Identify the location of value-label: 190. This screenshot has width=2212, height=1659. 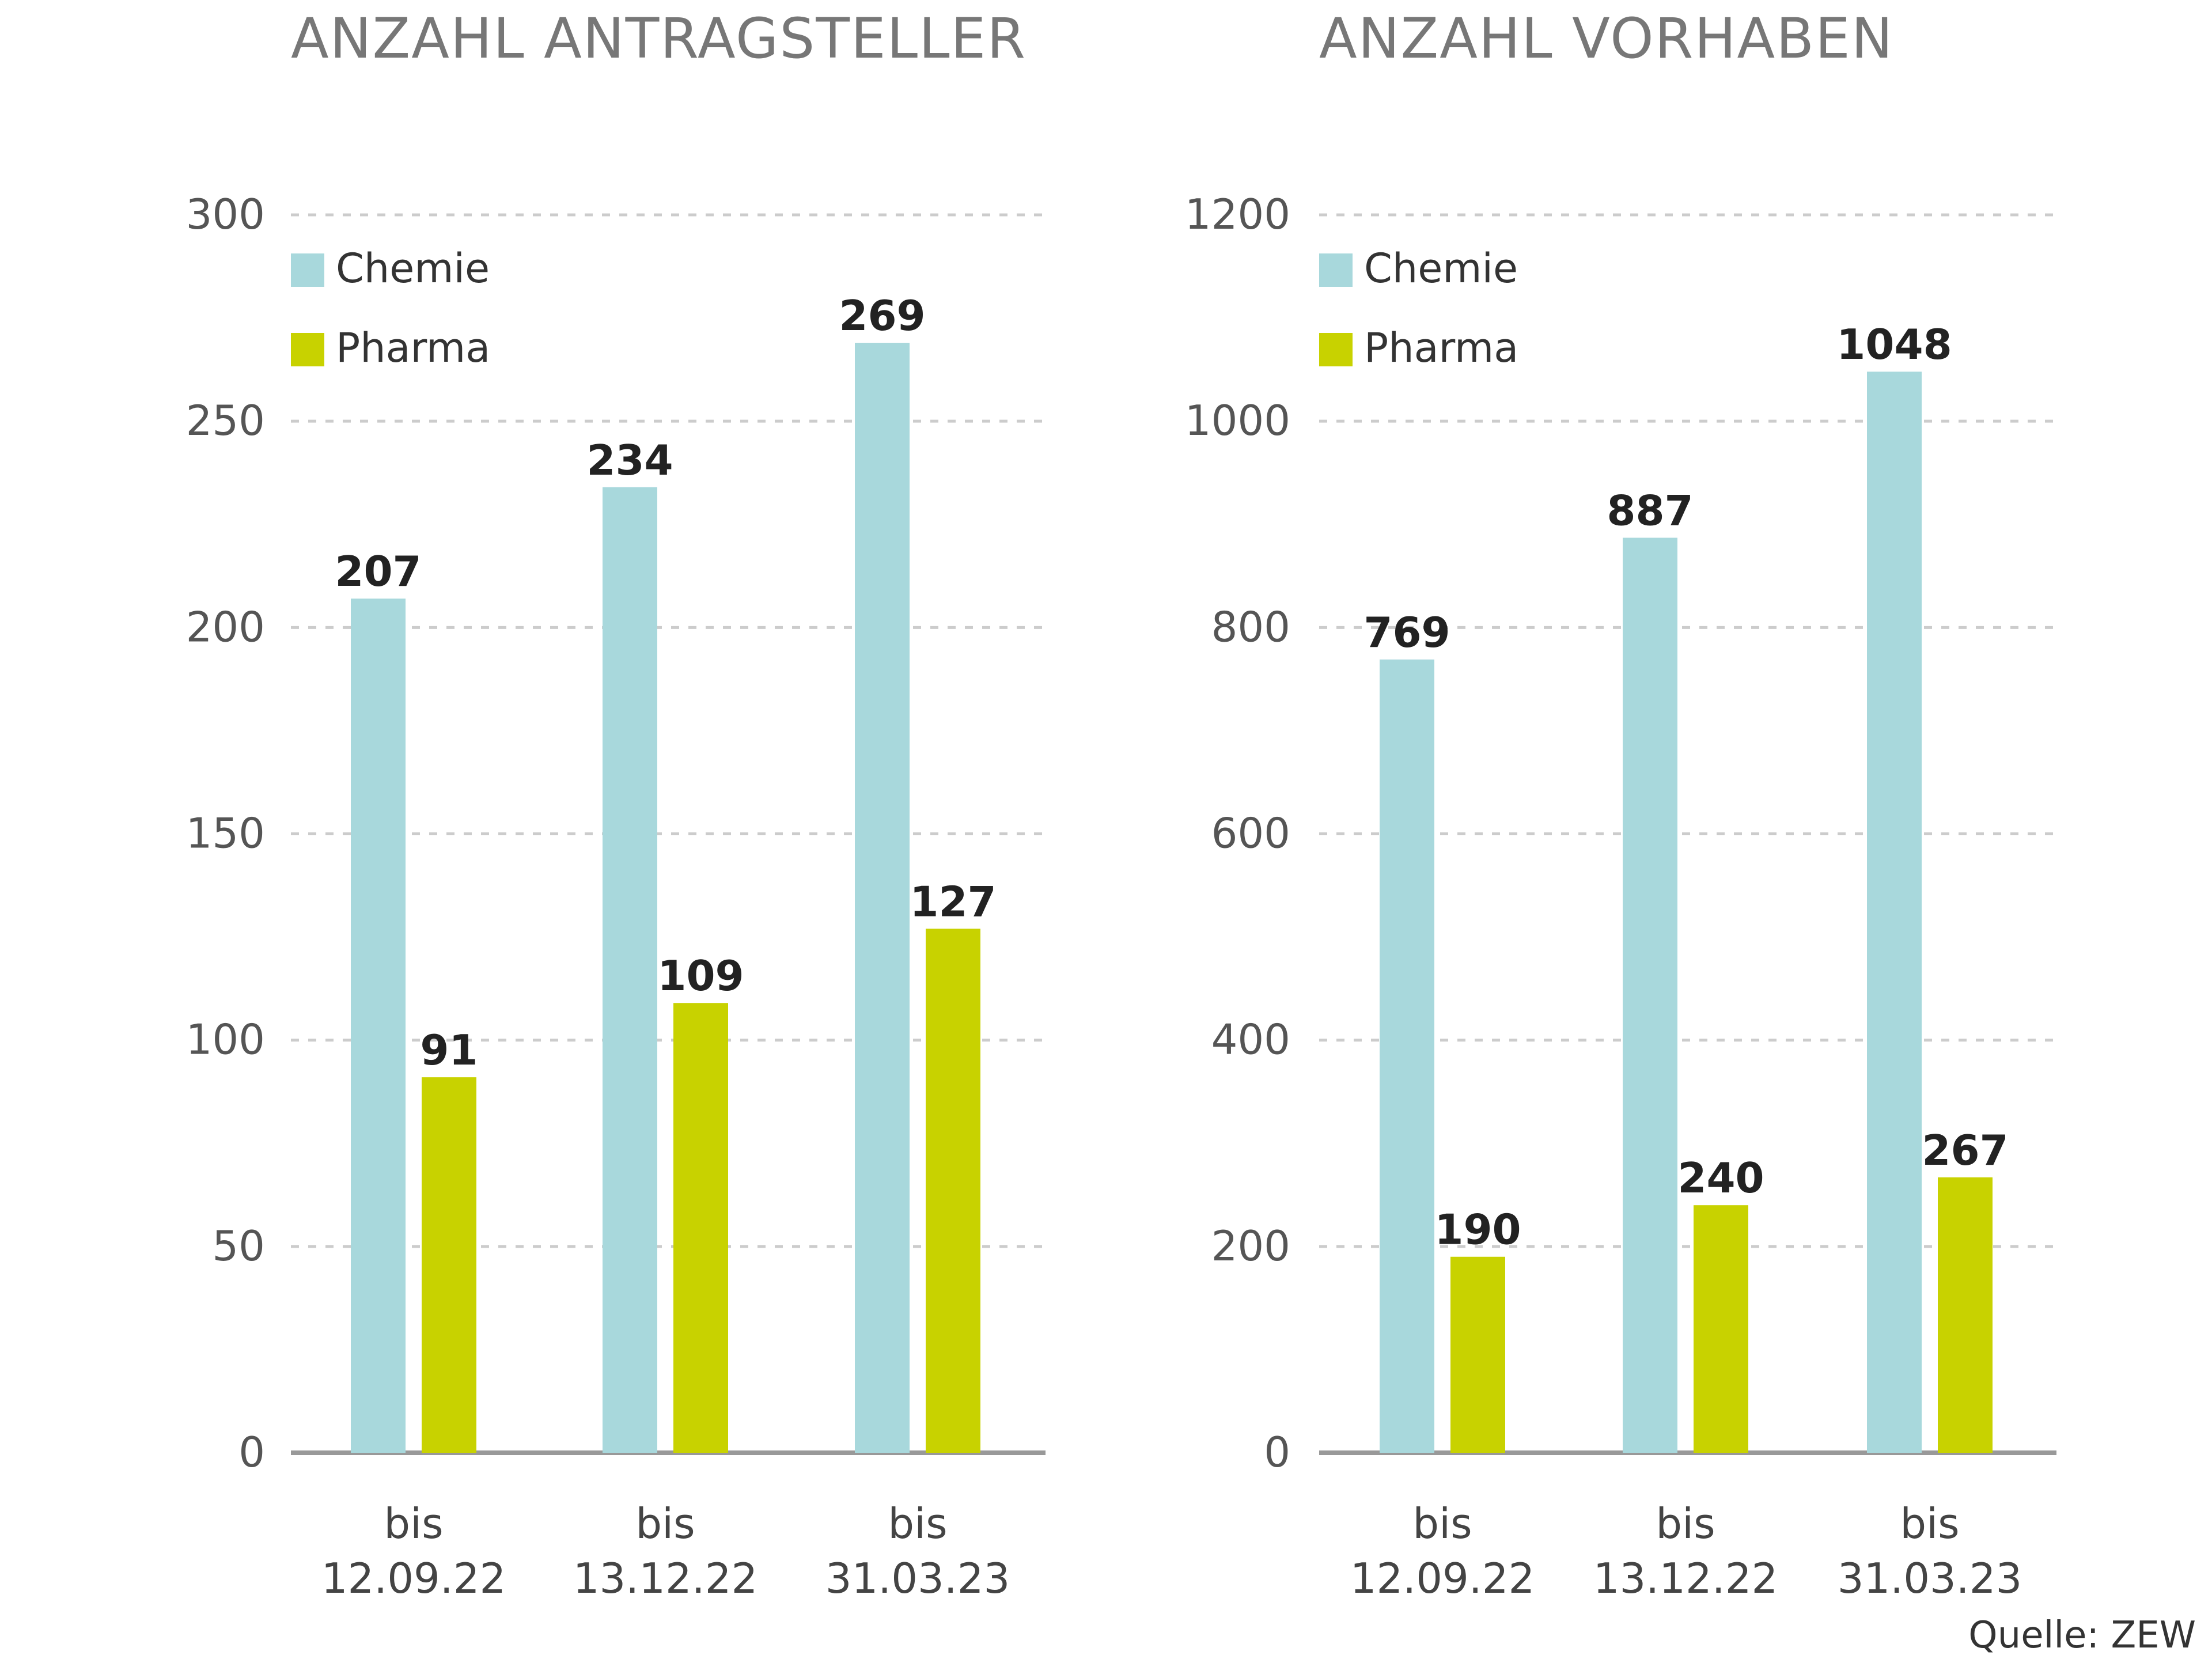
(1477, 1230).